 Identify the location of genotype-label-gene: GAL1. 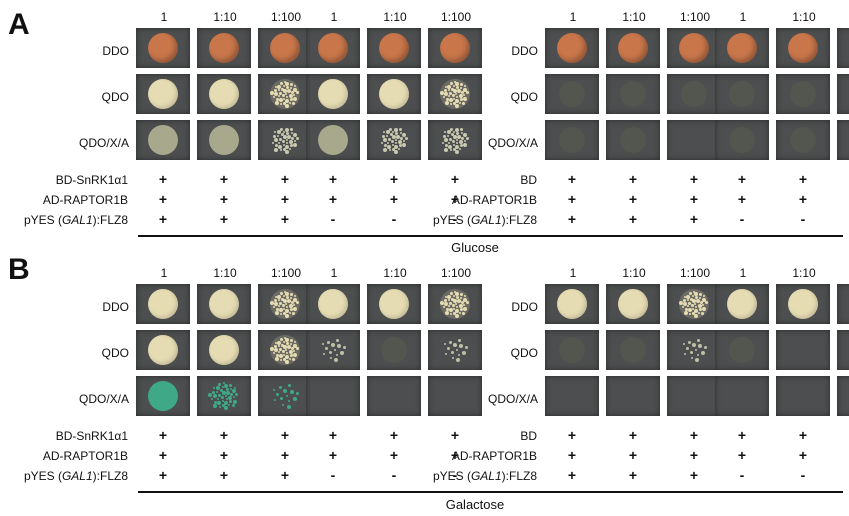
(77, 220).